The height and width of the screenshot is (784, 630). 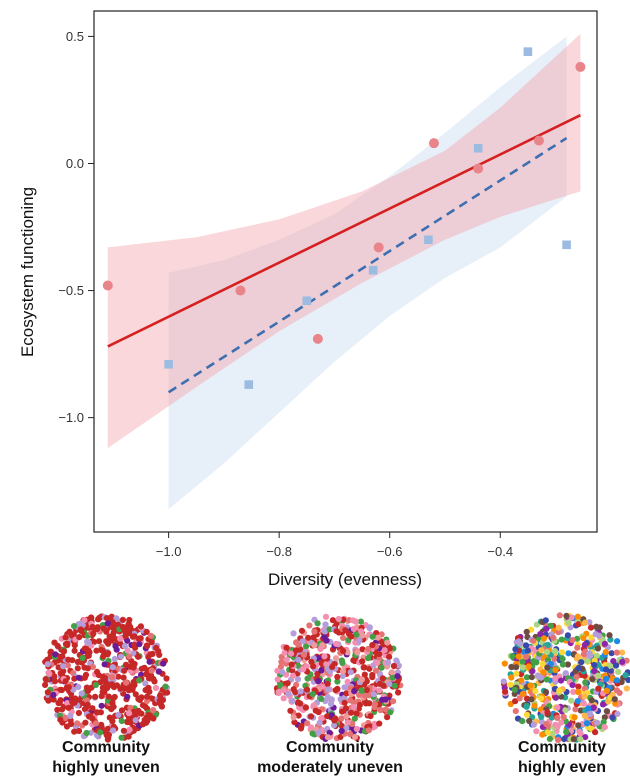 I want to click on community-label-even: Community highly even, so click(x=546, y=758).